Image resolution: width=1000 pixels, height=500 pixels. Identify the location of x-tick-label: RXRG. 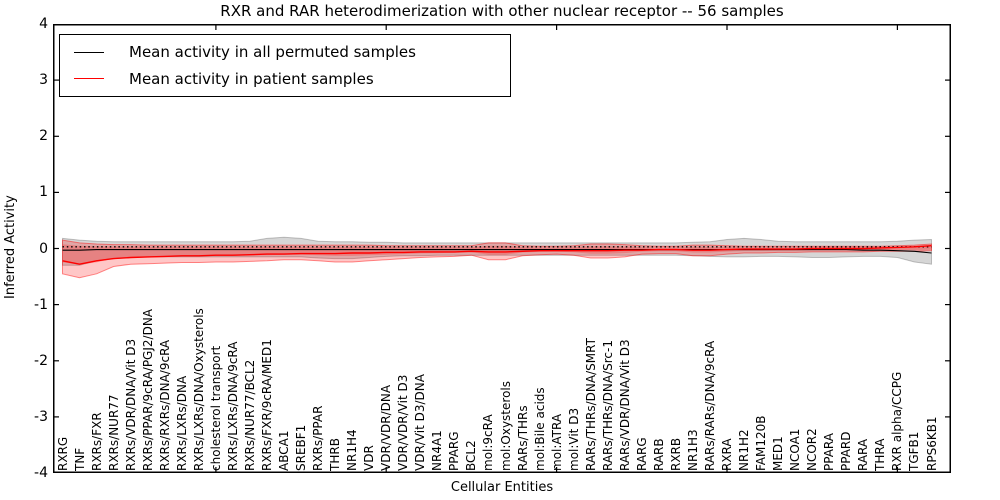
(62, 453).